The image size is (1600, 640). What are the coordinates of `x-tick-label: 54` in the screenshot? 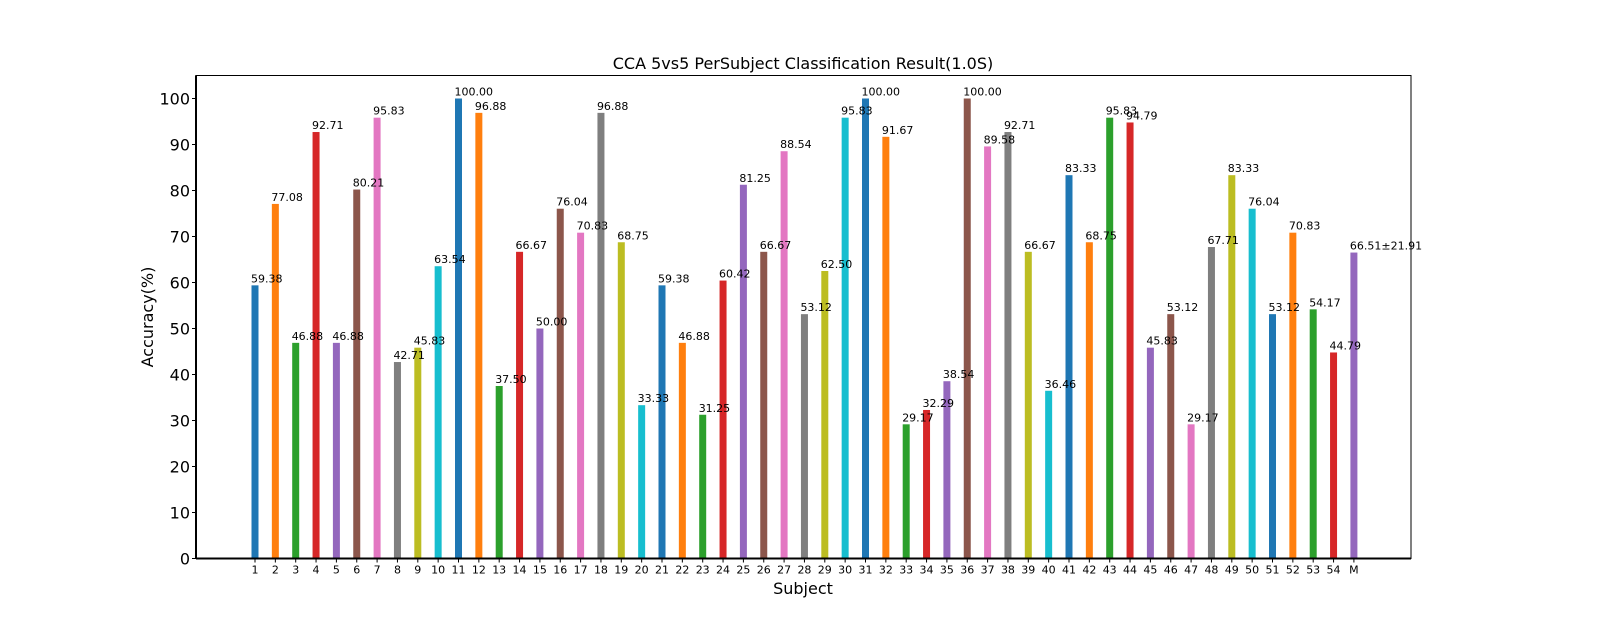 It's located at (1334, 570).